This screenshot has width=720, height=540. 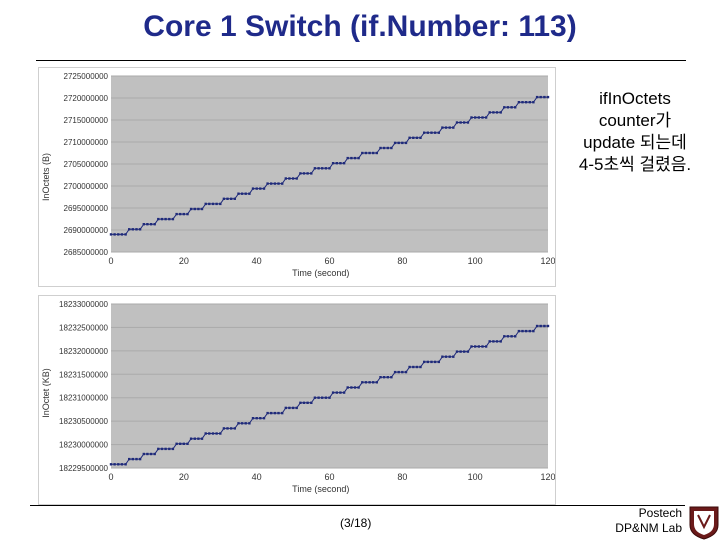 I want to click on y-tick-label: 2725000000, so click(x=86, y=76).